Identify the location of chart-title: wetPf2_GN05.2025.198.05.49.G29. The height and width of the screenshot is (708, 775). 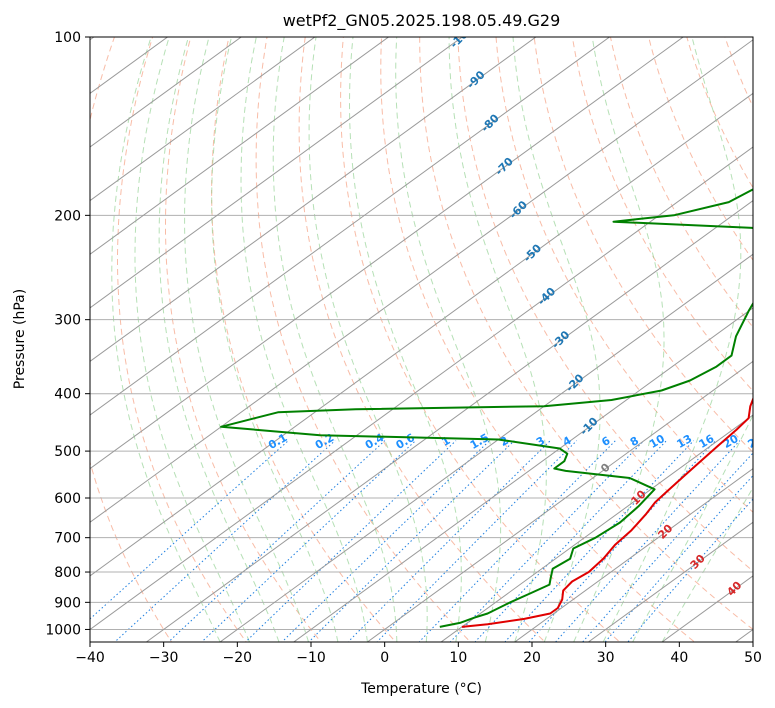
(422, 21).